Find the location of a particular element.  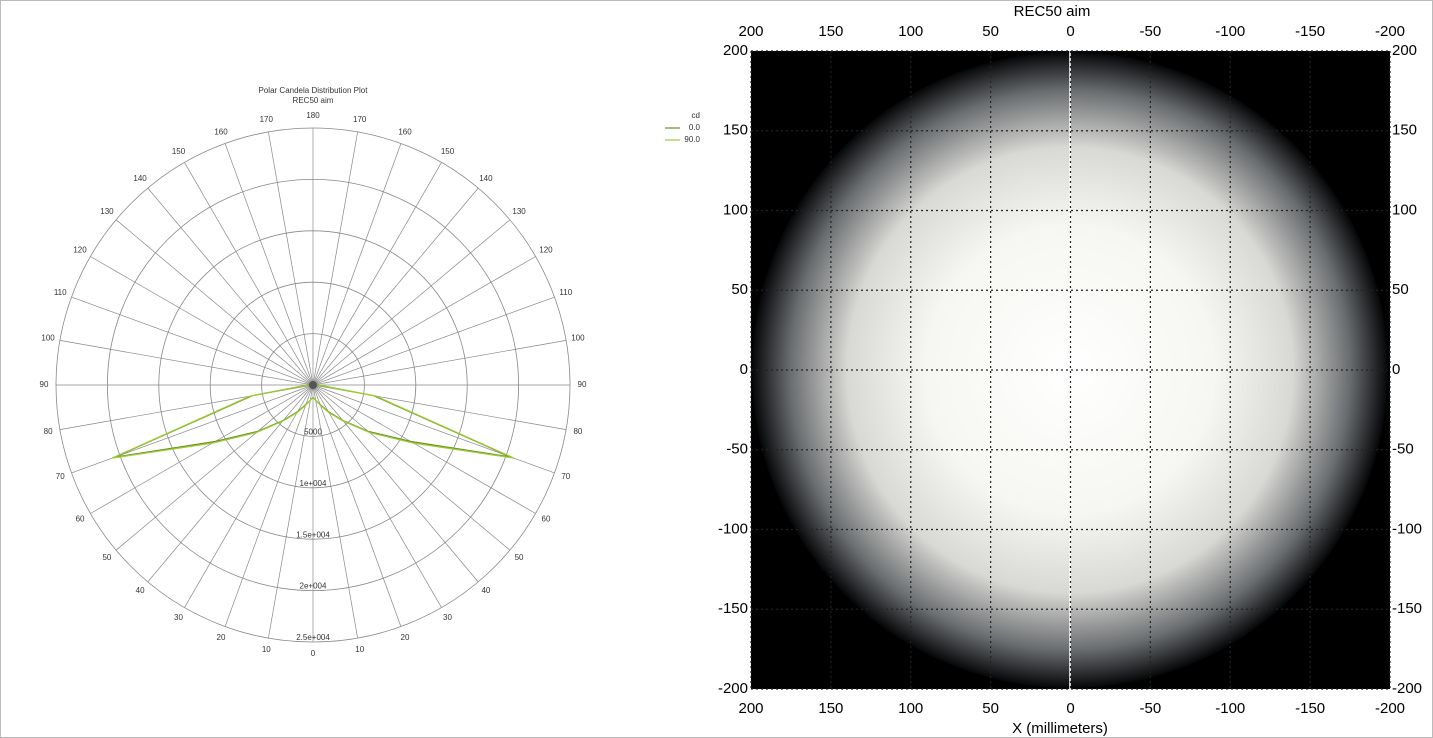

y-tick-label-left: 50 is located at coordinates (739, 289).